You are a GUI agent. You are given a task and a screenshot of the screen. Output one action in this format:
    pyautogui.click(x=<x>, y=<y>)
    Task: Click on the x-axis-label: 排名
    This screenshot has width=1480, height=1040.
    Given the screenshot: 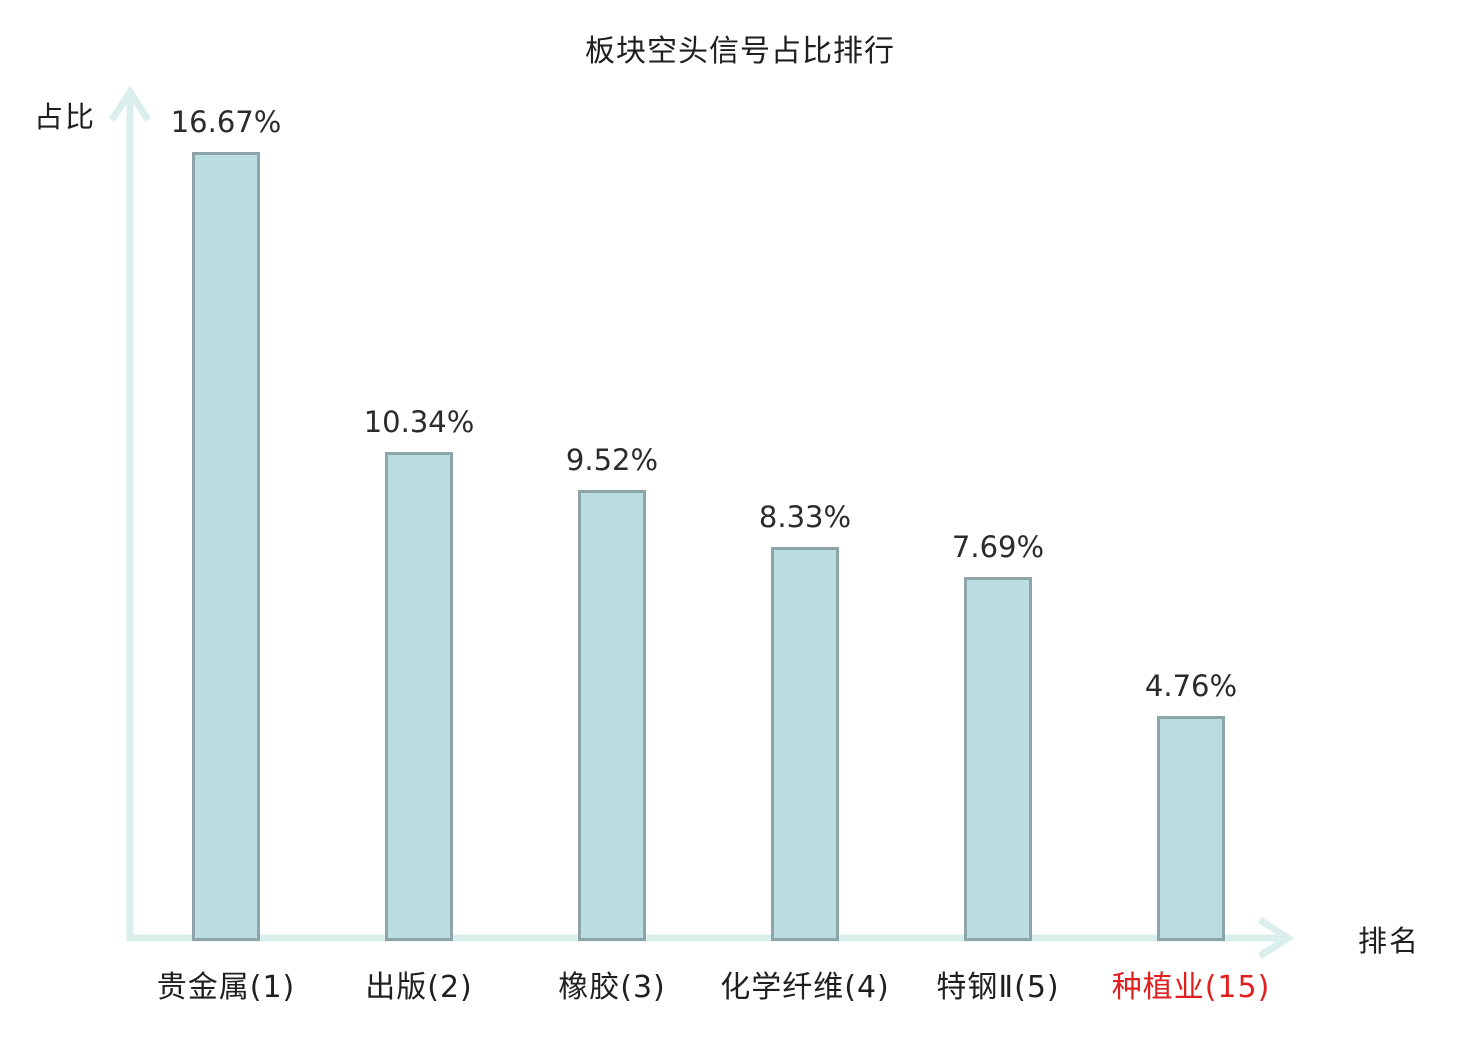 What is the action you would take?
    pyautogui.click(x=1389, y=941)
    